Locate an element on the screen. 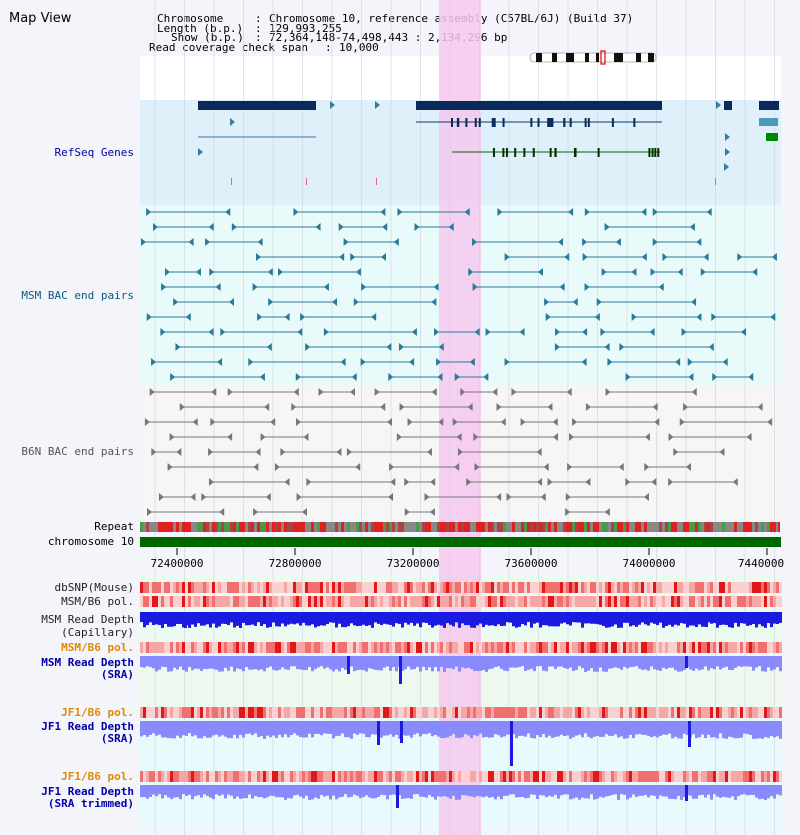  track-label-repeat: Repeat is located at coordinates (114, 526).